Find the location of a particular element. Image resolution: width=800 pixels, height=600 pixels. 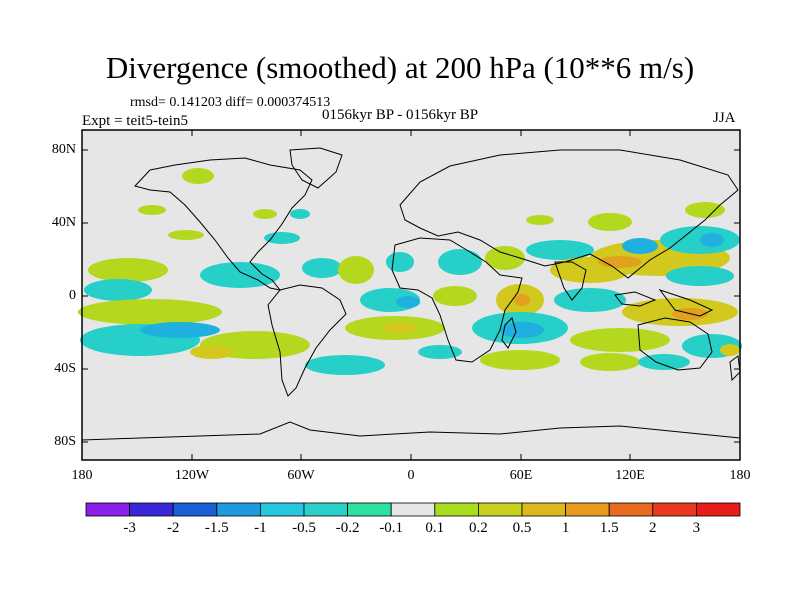

colorbar-label: 0.1 is located at coordinates (435, 528).